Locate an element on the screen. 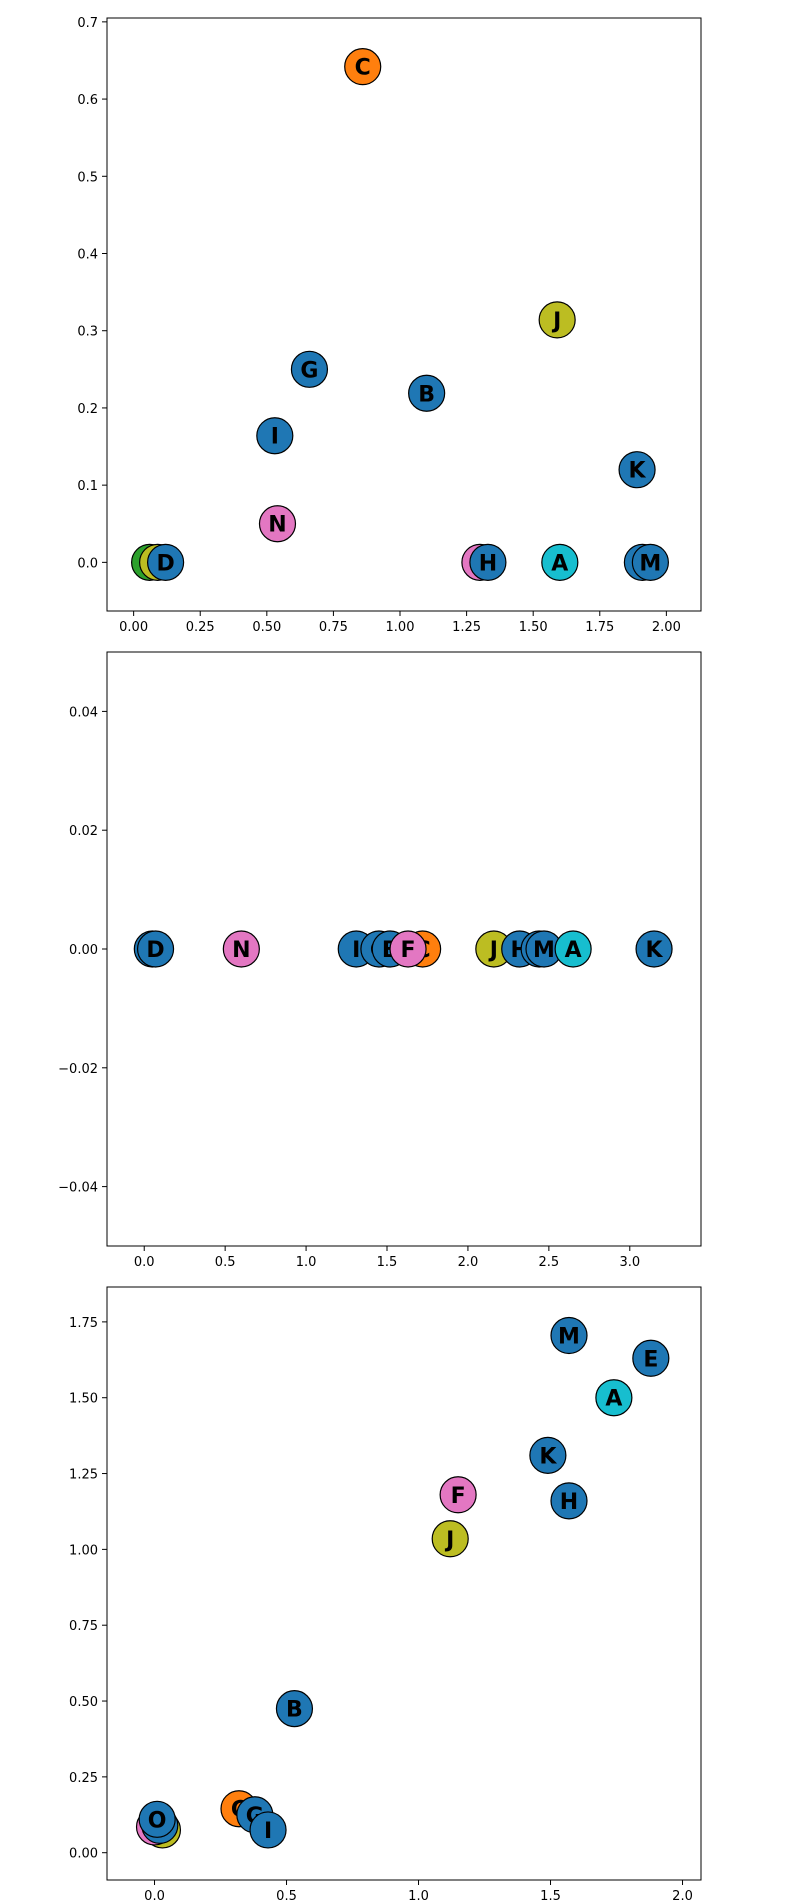 The height and width of the screenshot is (1900, 800). y-tick-label: −0.04 is located at coordinates (78, 1188).